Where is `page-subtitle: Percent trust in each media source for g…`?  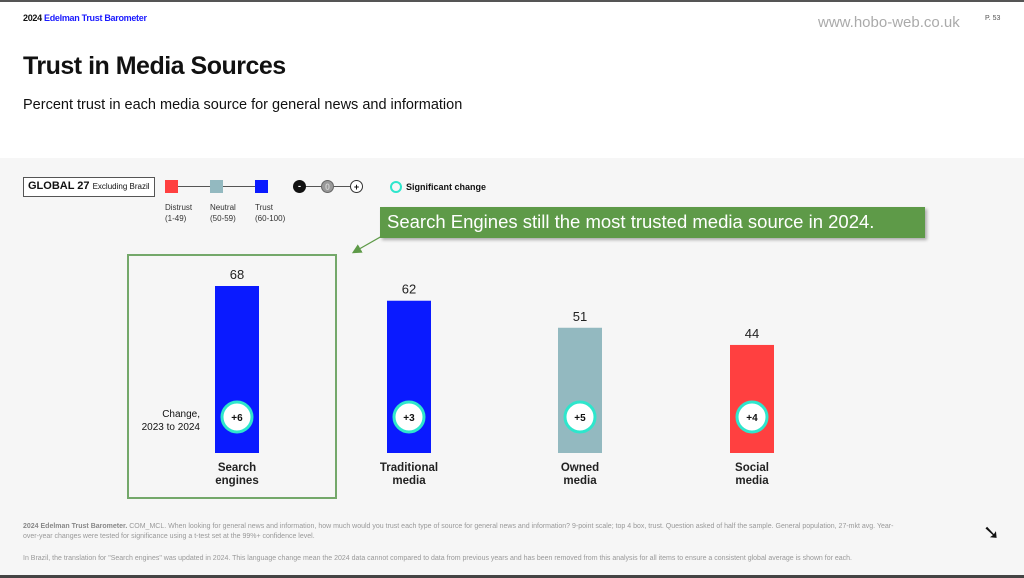
page-subtitle: Percent trust in each media source for g… is located at coordinates (243, 105).